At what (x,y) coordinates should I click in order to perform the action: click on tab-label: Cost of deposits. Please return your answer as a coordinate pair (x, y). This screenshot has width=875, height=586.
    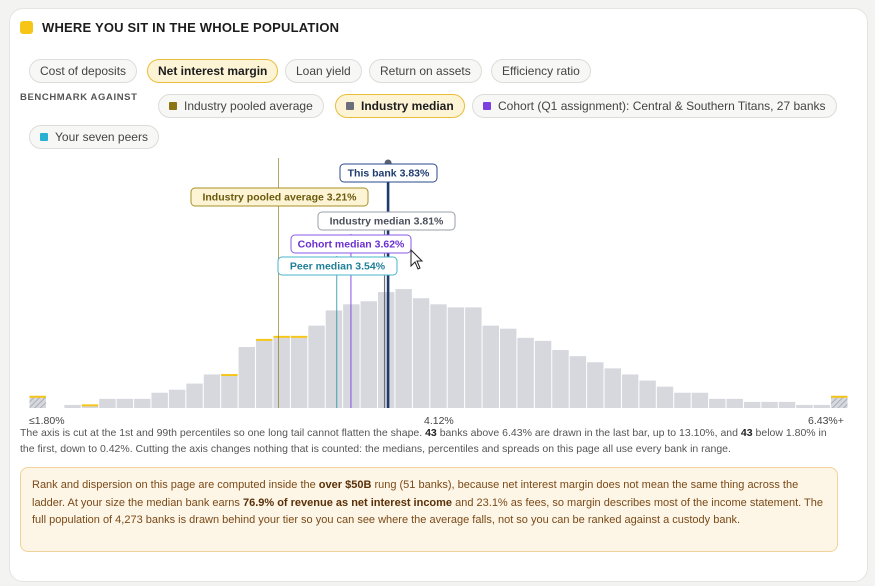
    Looking at the image, I should click on (83, 71).